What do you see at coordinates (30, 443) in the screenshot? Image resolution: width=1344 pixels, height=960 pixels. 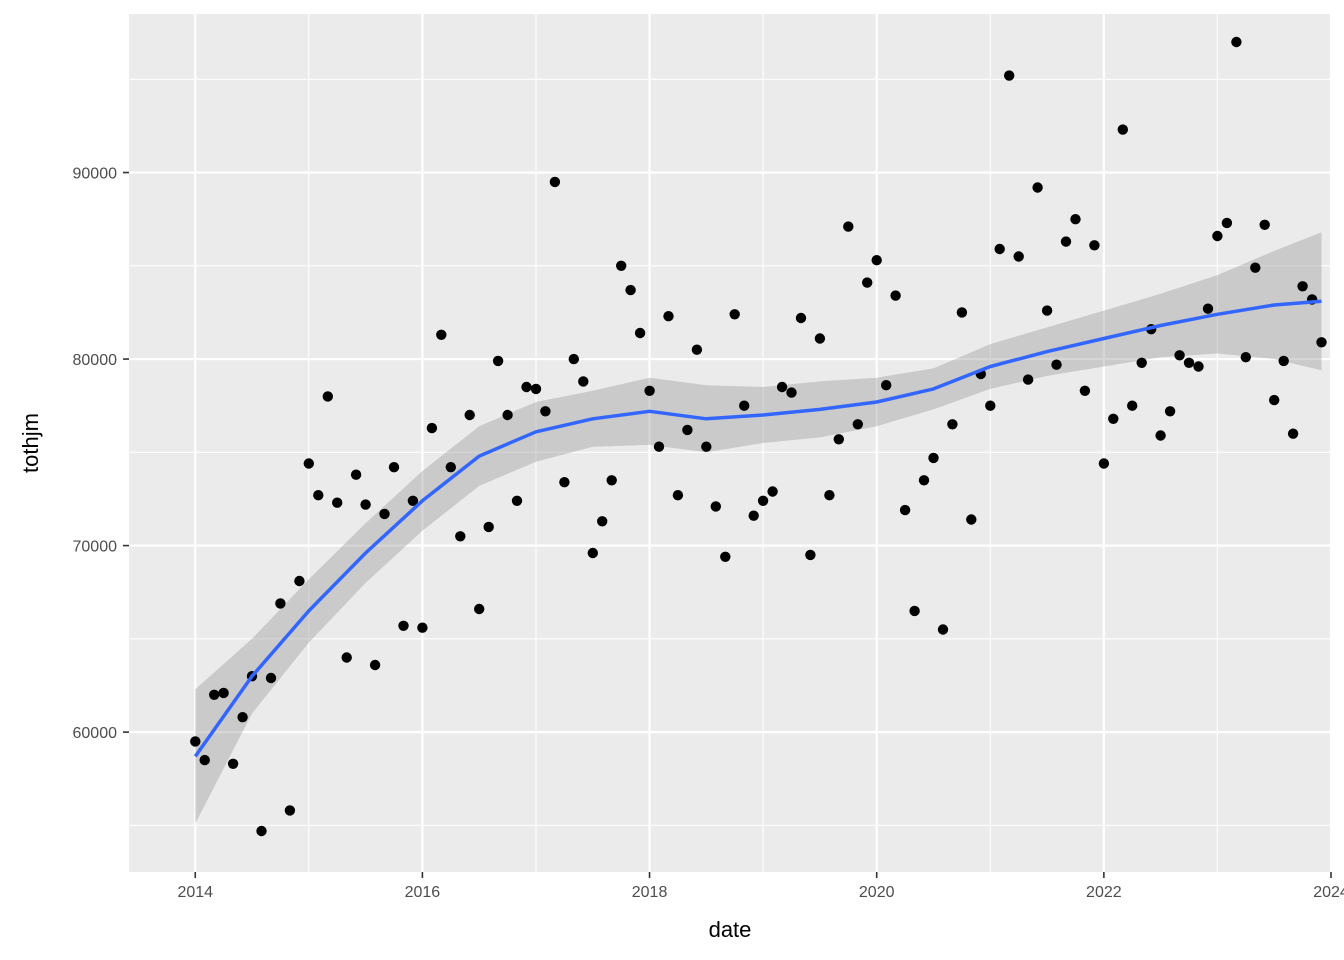 I see `y-axis-title: tothjm` at bounding box center [30, 443].